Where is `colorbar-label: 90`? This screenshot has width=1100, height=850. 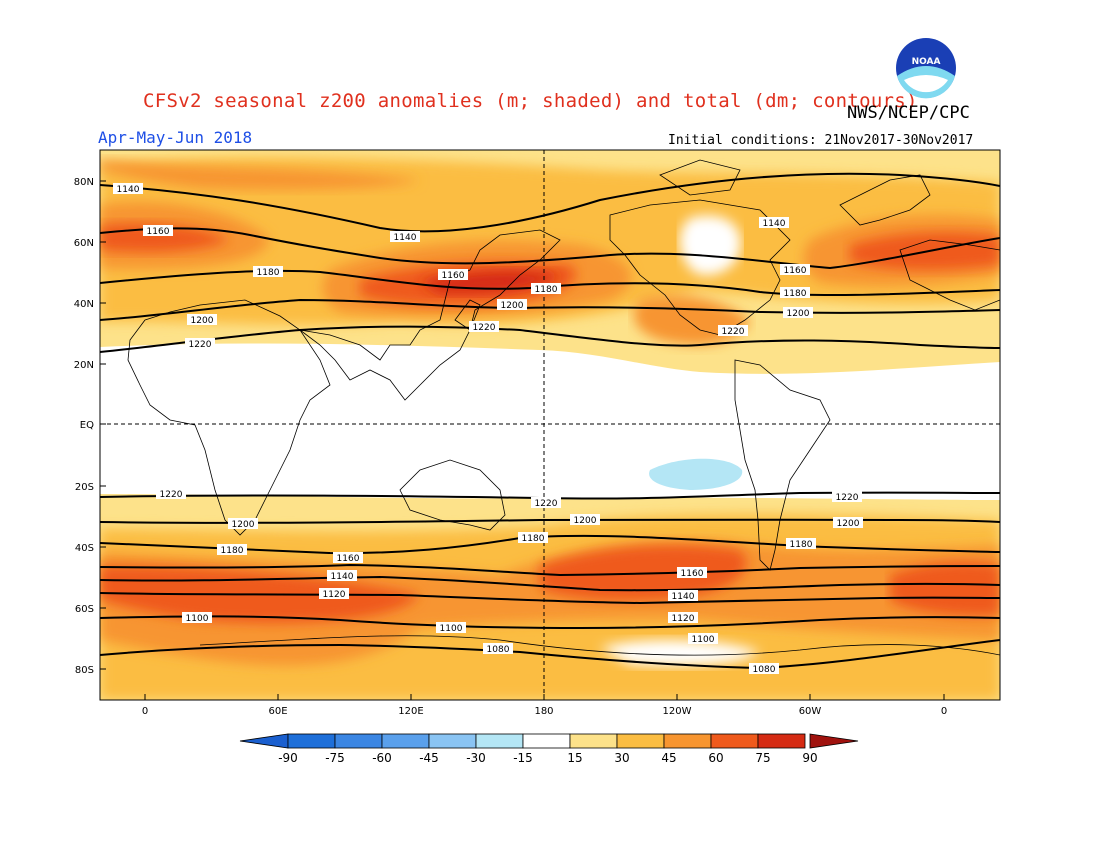 colorbar-label: 90 is located at coordinates (809, 758).